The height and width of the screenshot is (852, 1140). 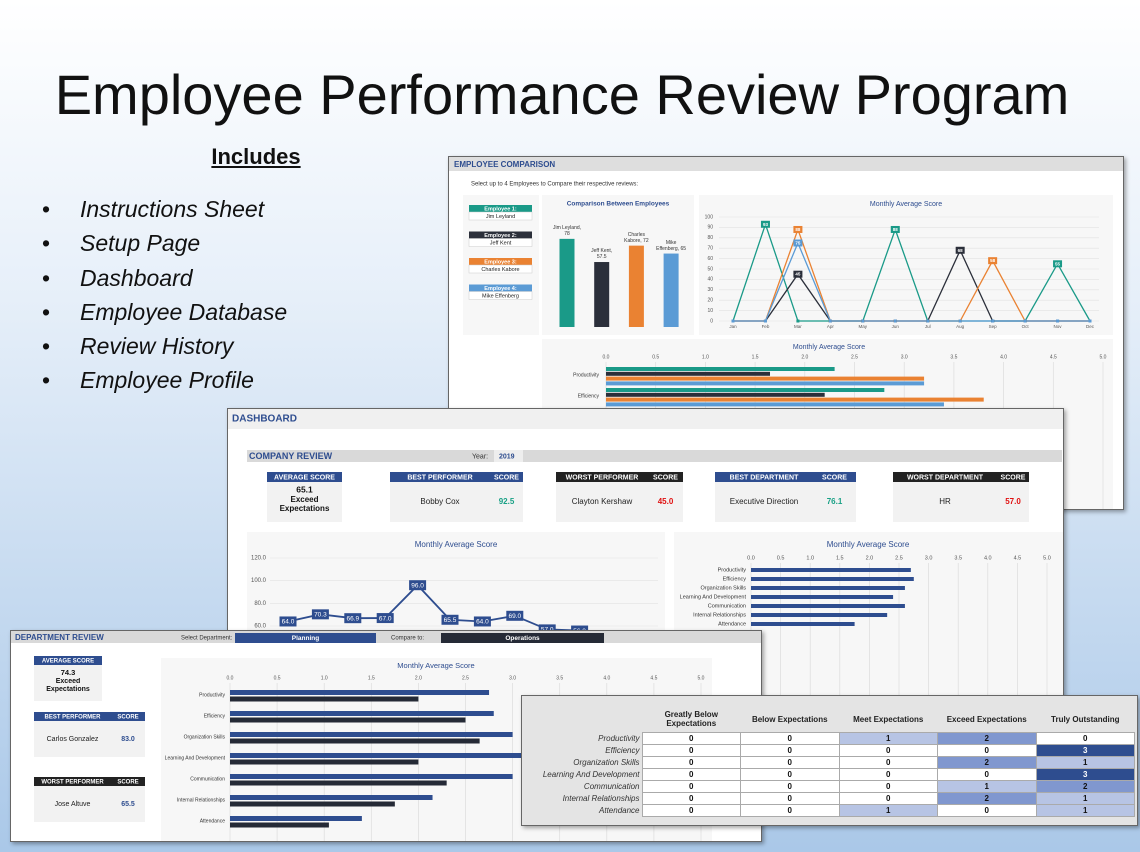 What do you see at coordinates (1103, 357) in the screenshot?
I see `x-tick-label: 5.0` at bounding box center [1103, 357].